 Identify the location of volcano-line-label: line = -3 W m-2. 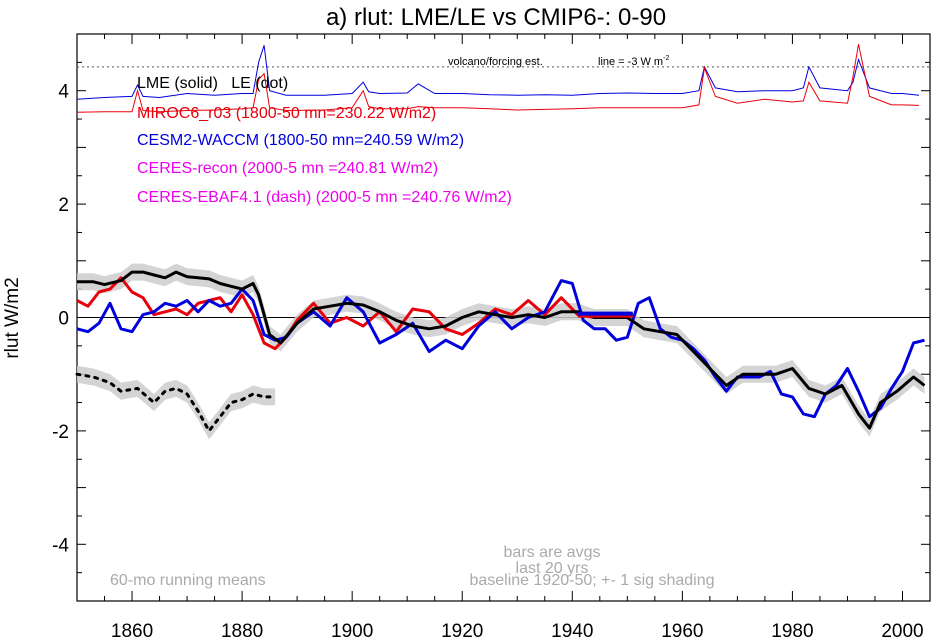
(633, 61).